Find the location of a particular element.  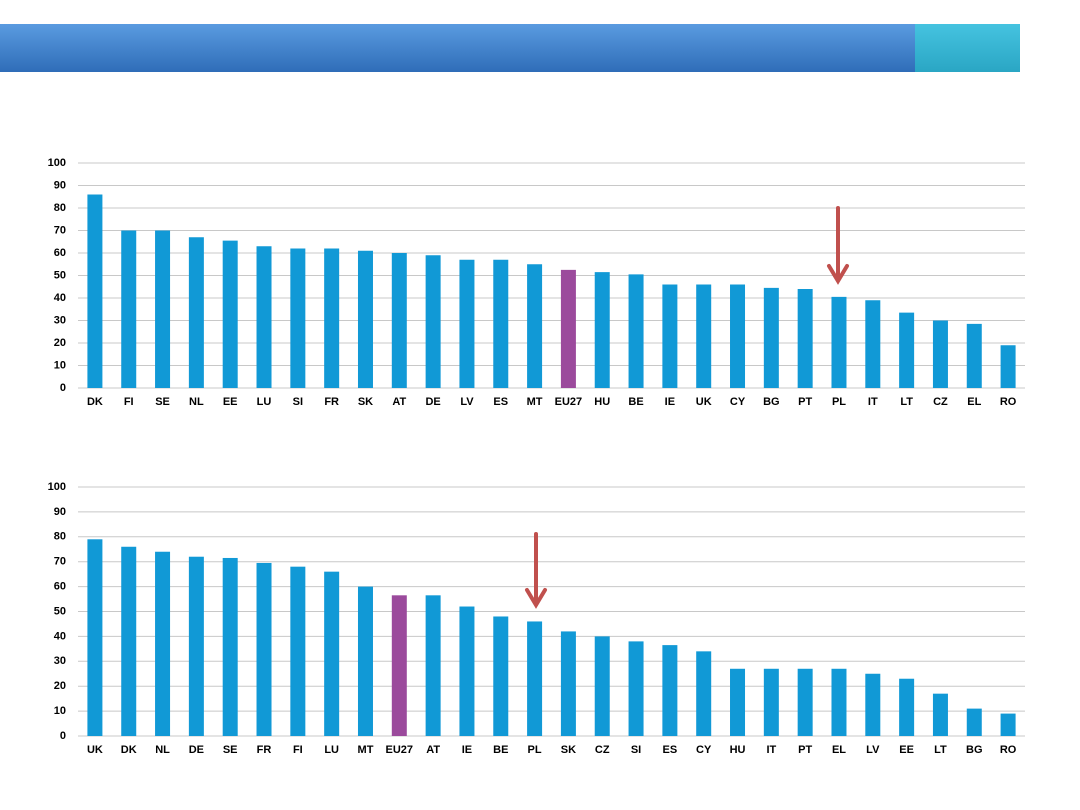

y-tick-label: 10 is located at coordinates (60, 711).